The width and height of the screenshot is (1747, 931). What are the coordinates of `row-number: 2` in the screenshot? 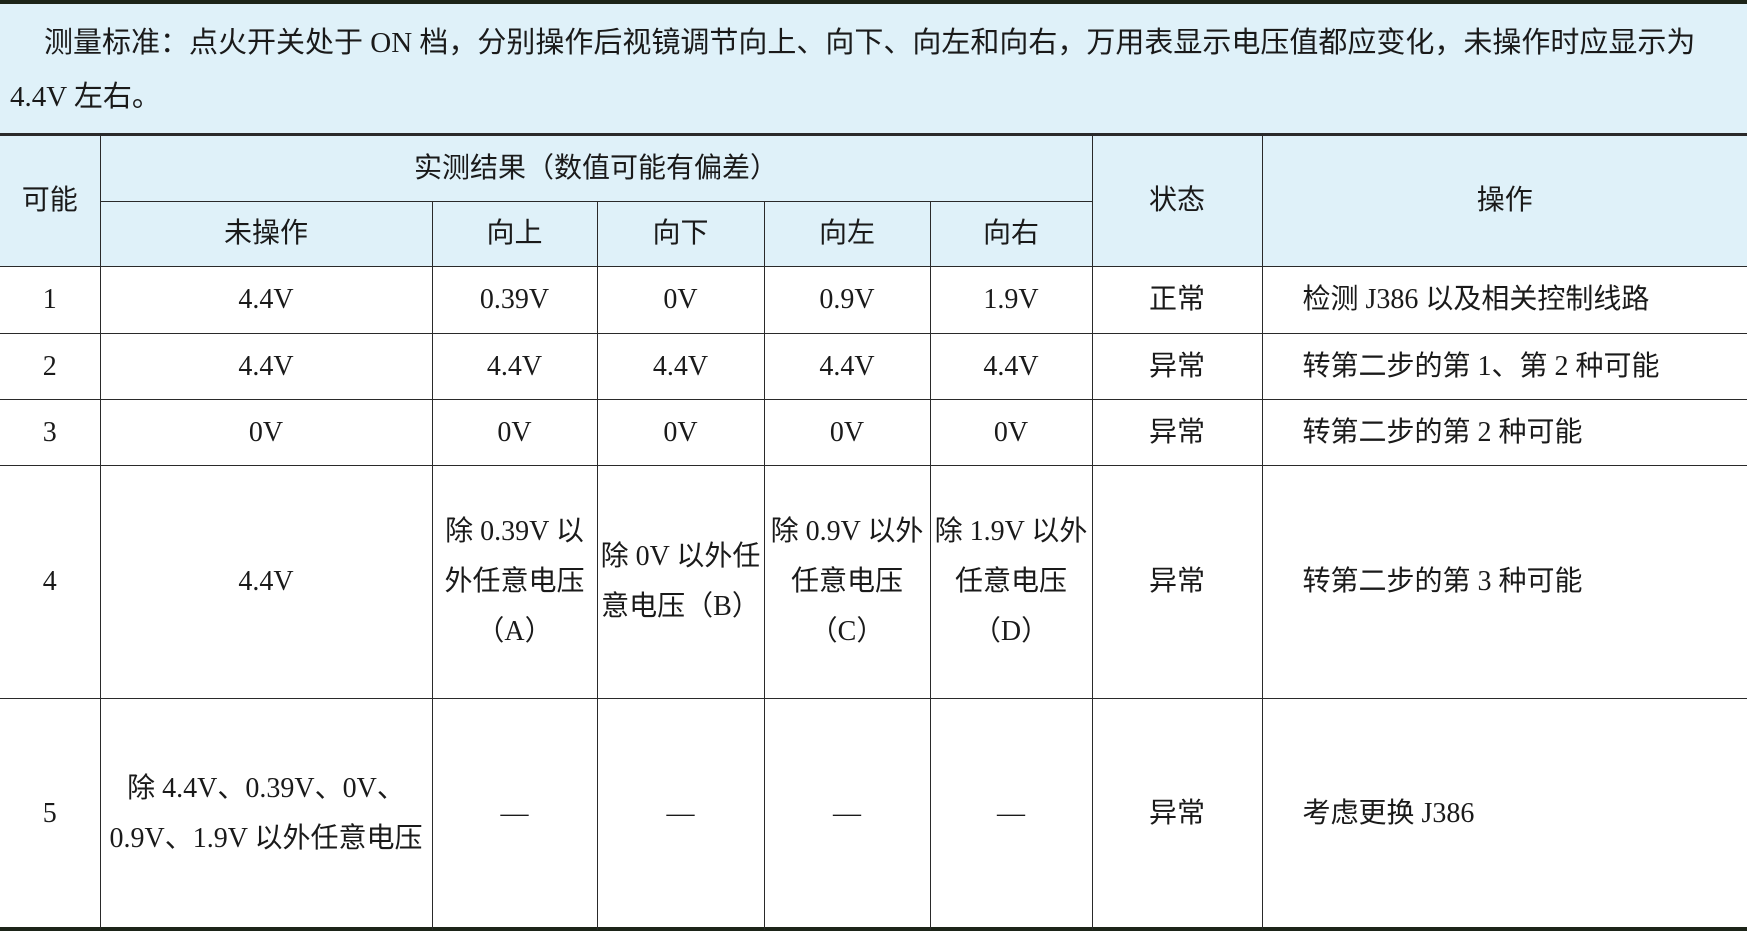 It's located at (50, 366).